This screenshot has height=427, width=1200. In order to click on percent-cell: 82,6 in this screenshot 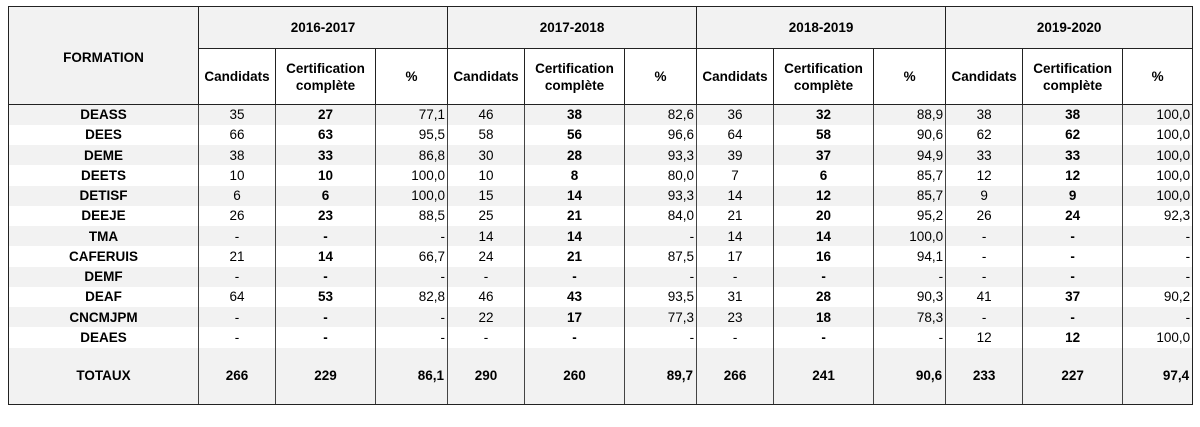, I will do `click(661, 114)`.